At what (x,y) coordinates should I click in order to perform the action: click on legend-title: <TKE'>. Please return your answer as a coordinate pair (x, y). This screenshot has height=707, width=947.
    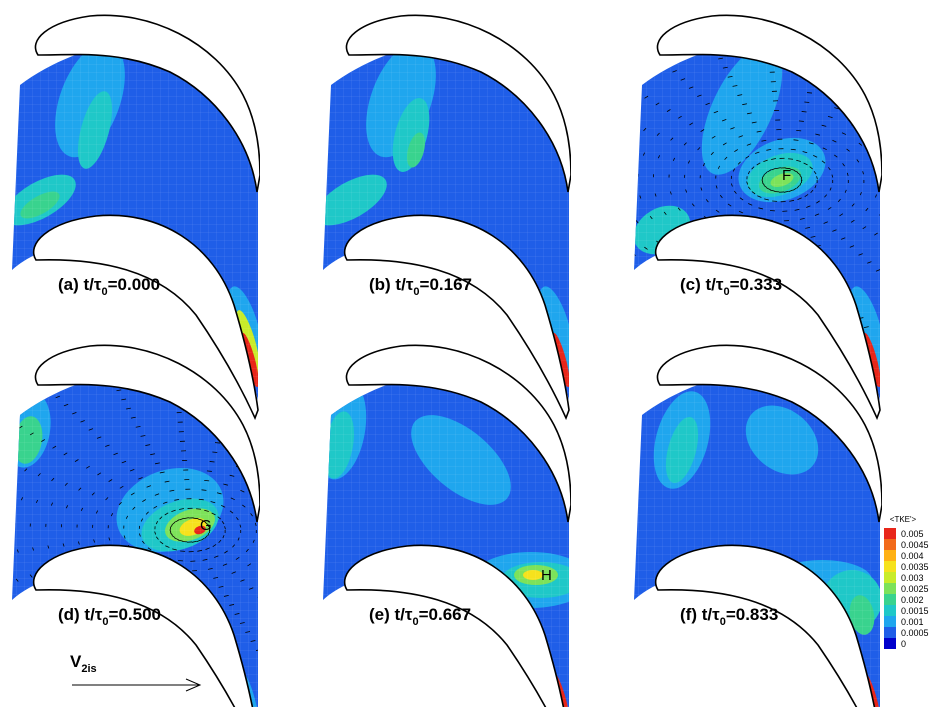
    Looking at the image, I should click on (903, 519).